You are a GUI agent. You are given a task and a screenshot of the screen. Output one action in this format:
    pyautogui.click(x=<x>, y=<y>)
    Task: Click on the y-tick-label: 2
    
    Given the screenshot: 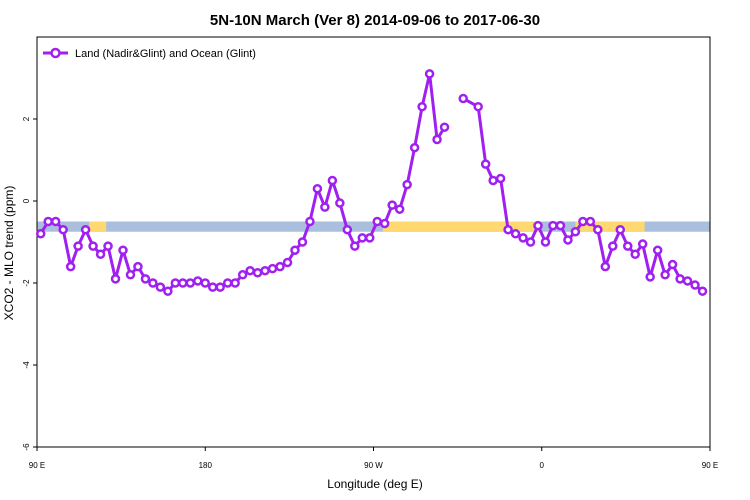 What is the action you would take?
    pyautogui.click(x=26, y=118)
    